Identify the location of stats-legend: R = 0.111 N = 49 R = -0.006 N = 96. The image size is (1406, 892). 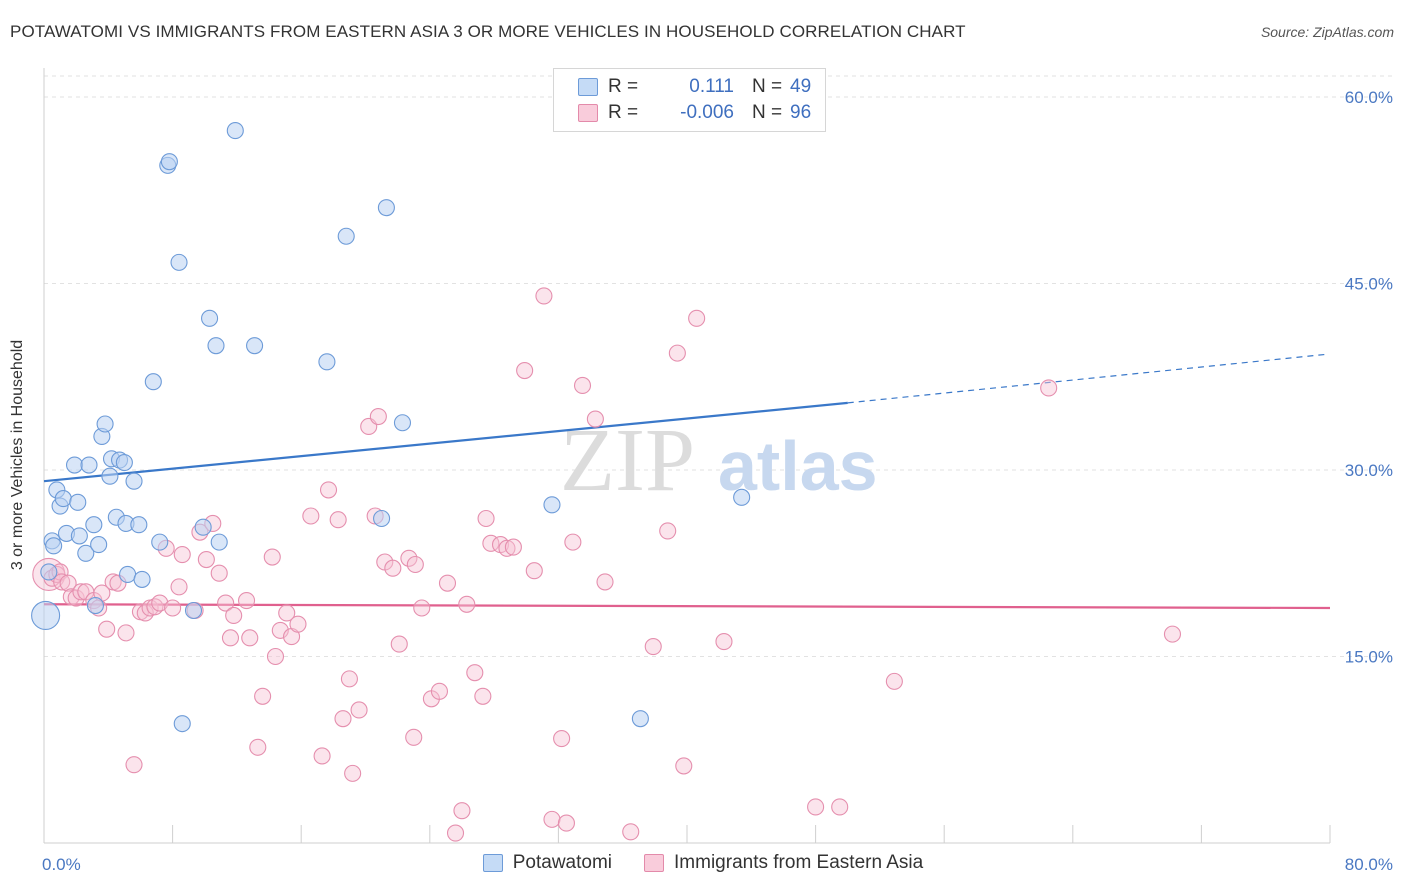
(689, 100).